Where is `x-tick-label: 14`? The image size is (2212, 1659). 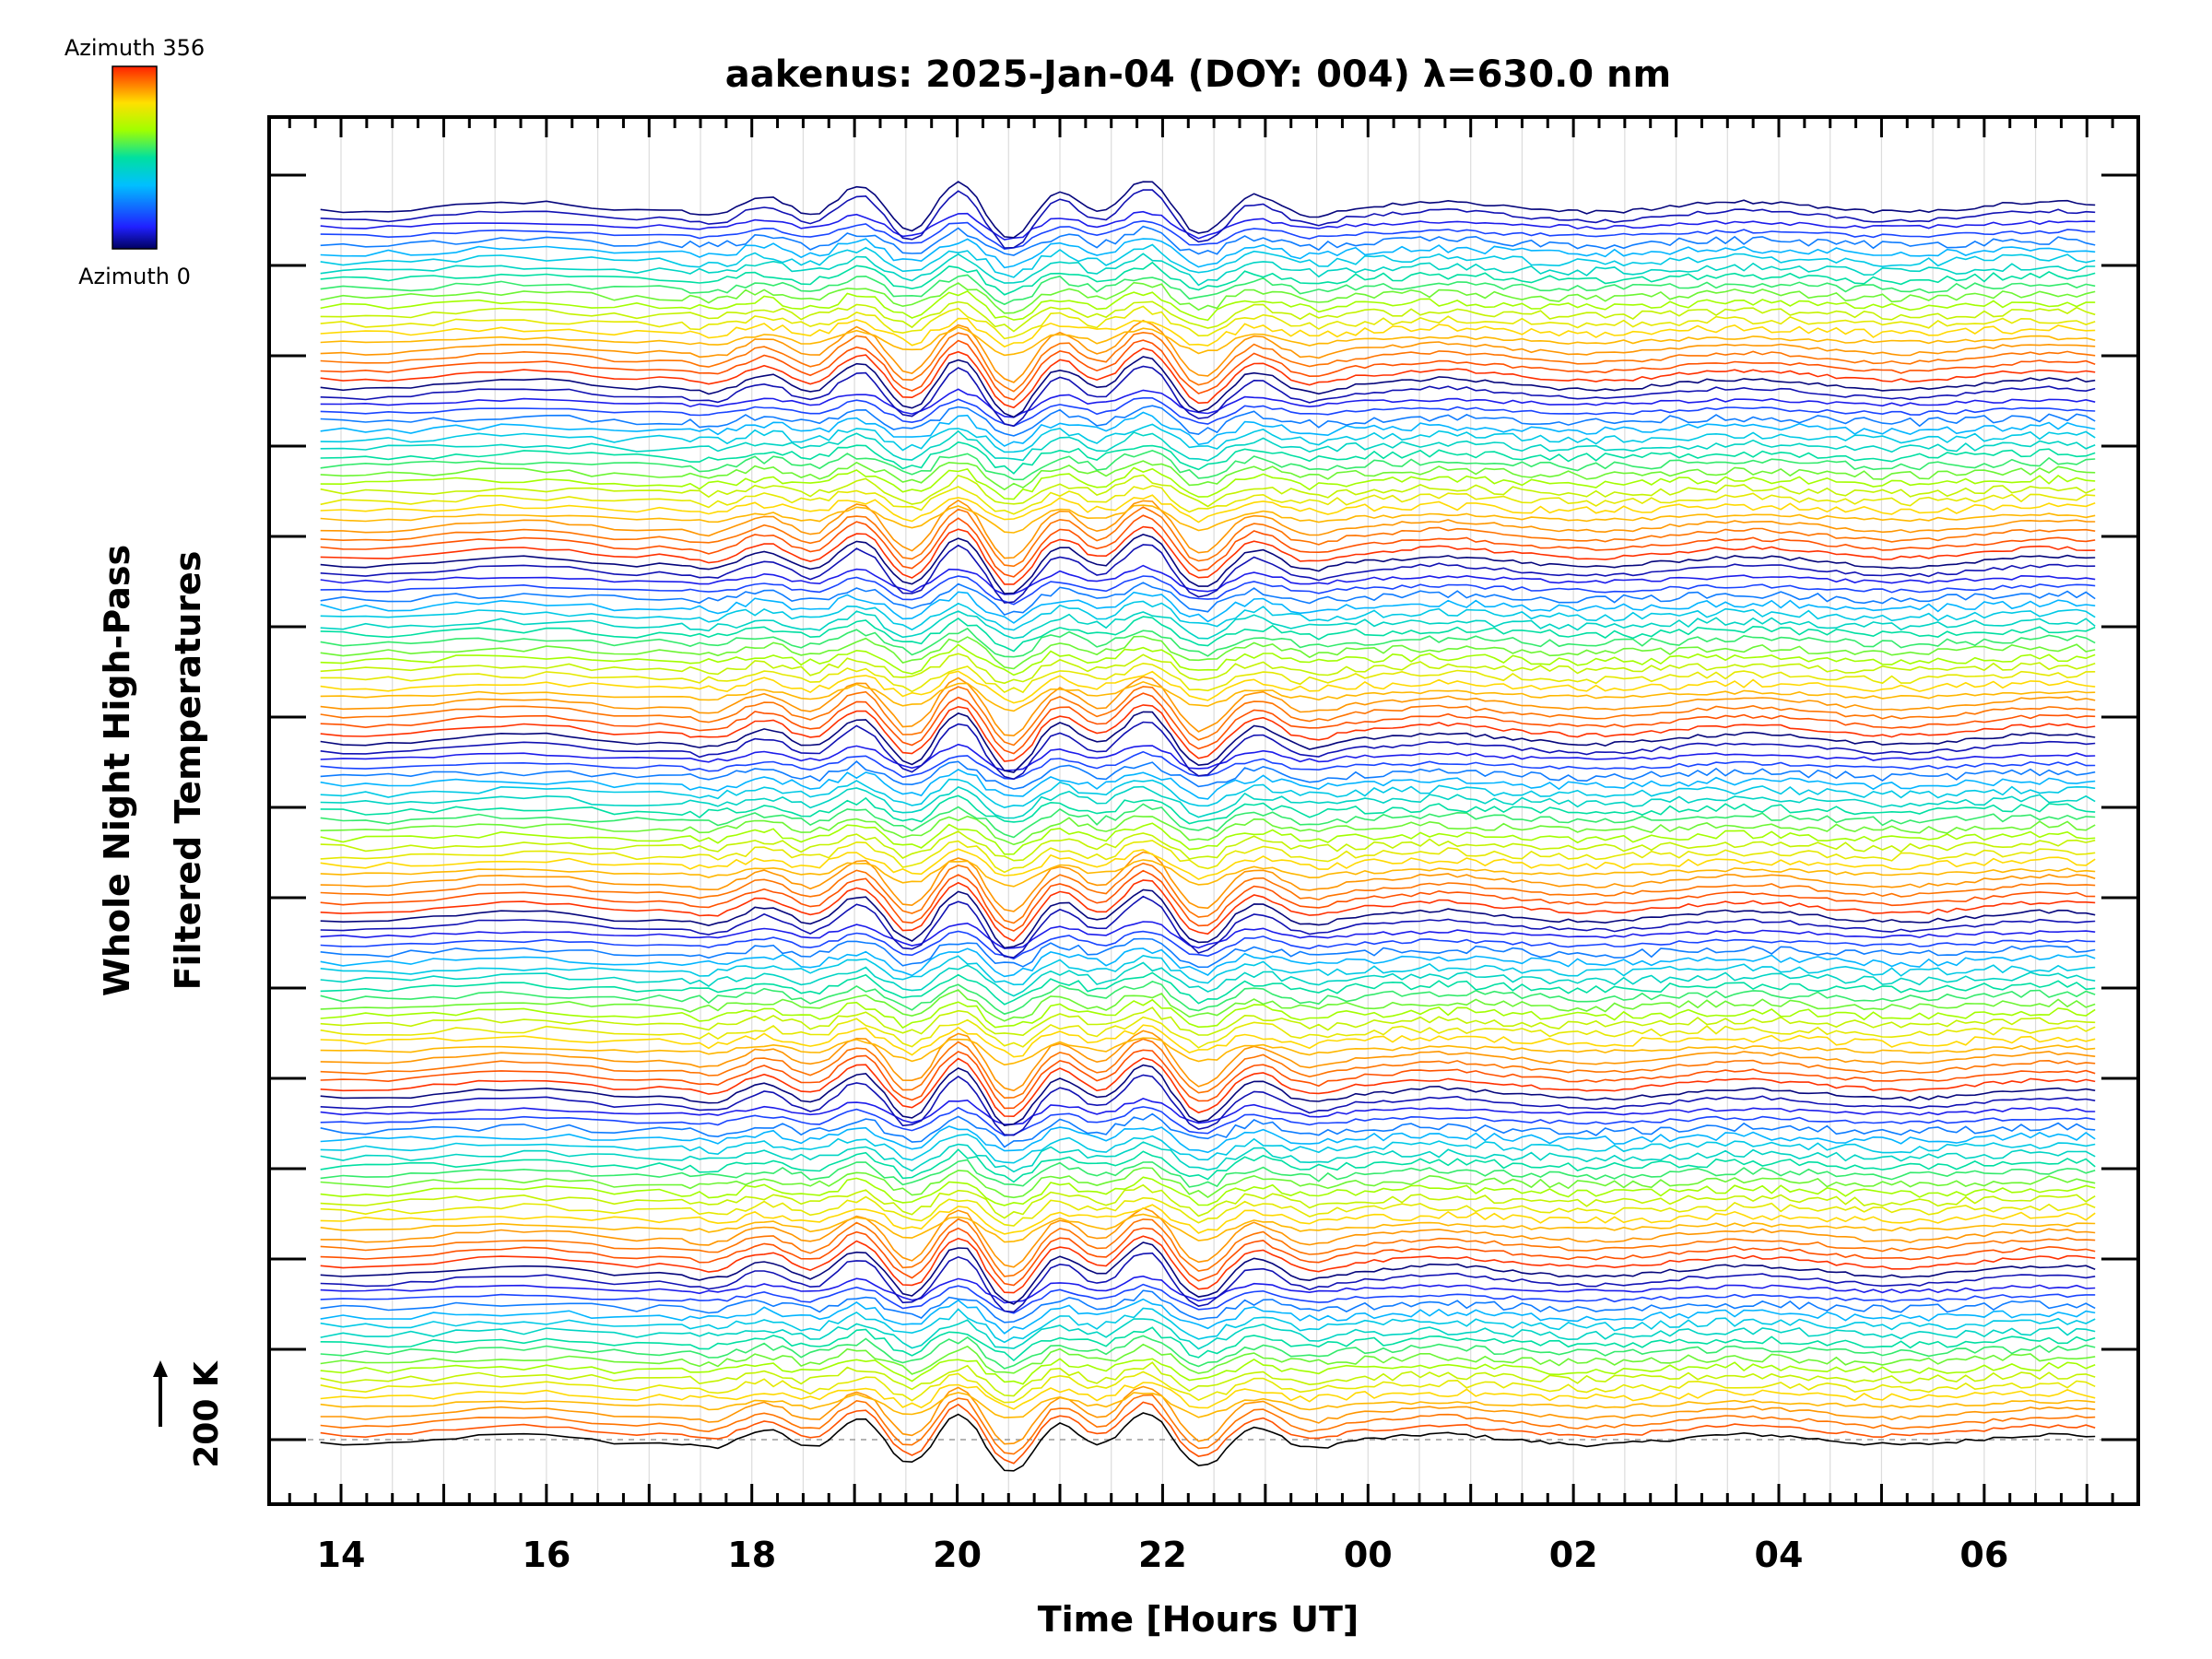
x-tick-label: 14 is located at coordinates (341, 1555).